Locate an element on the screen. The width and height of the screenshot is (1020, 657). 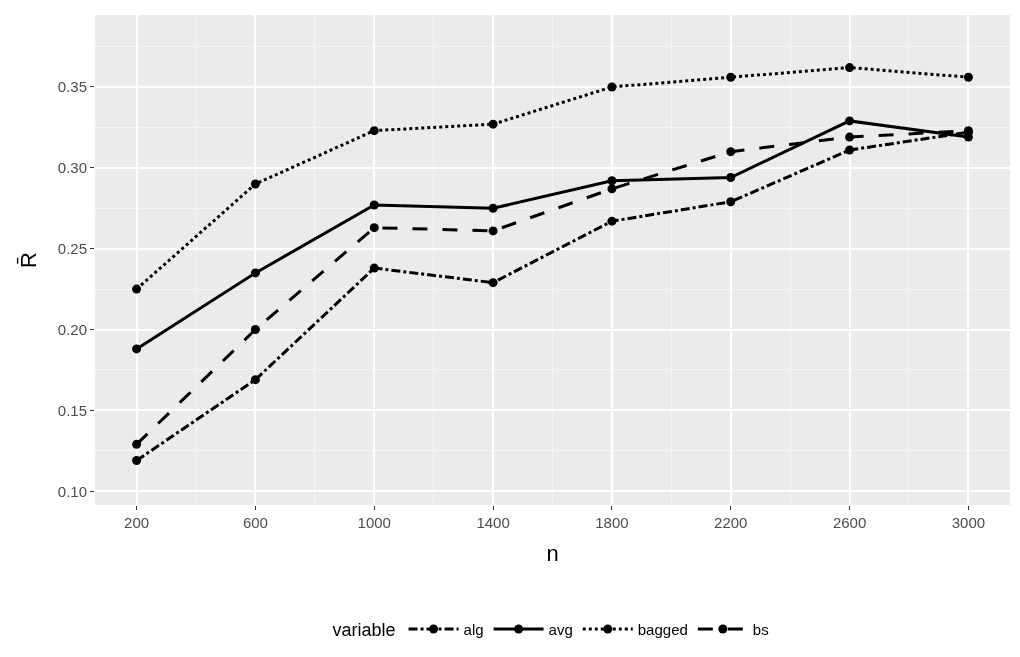
x-tick-label: 1800 is located at coordinates (612, 522).